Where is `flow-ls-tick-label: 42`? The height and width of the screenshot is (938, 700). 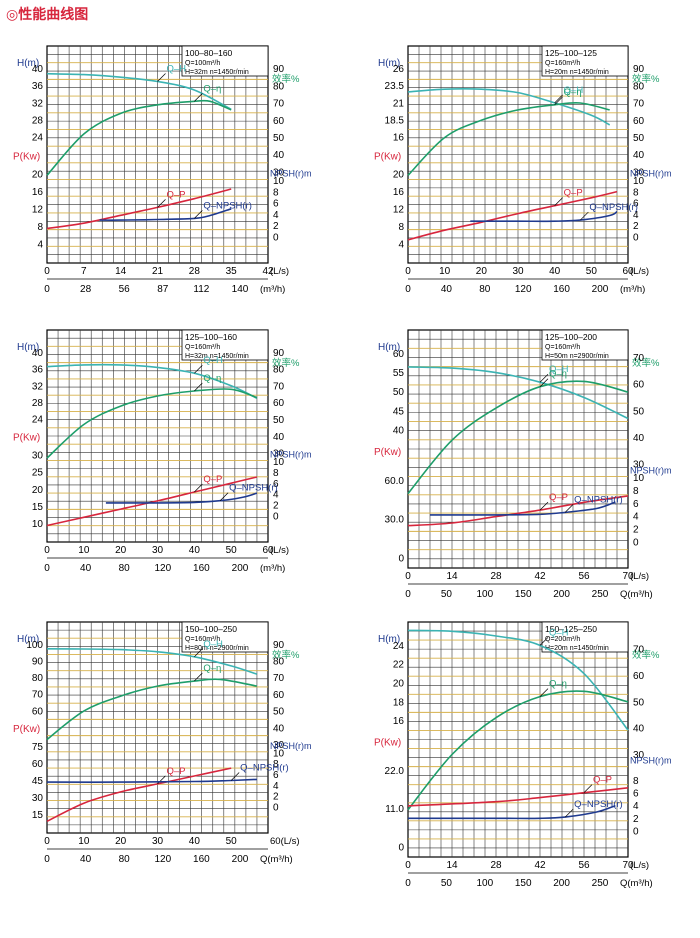 flow-ls-tick-label: 42 is located at coordinates (268, 271).